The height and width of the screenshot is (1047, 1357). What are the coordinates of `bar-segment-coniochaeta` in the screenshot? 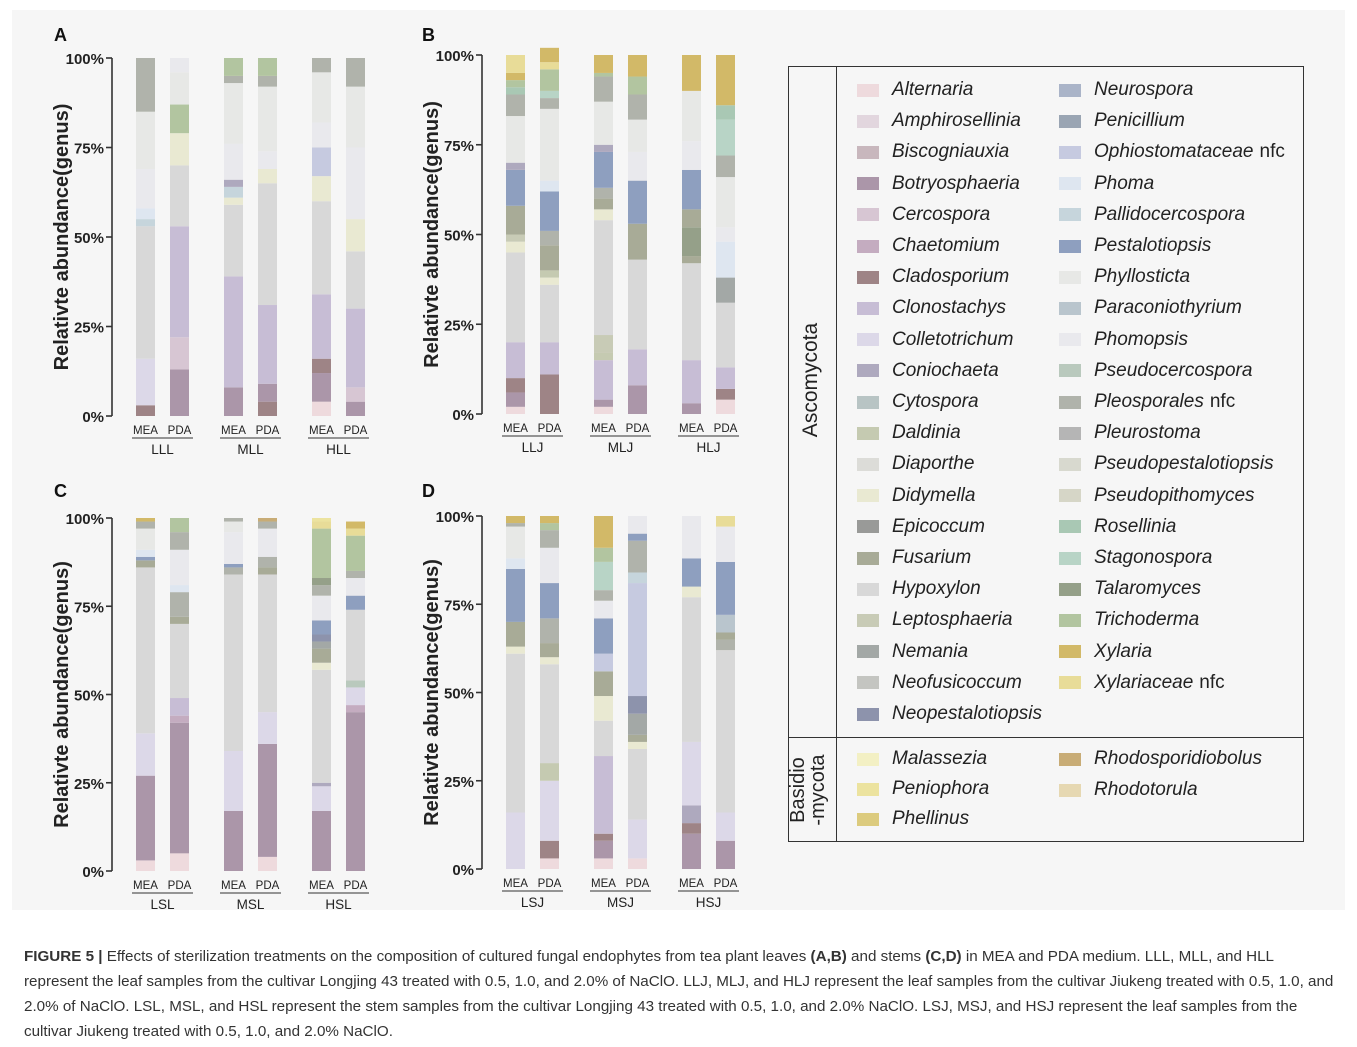 It's located at (233, 183).